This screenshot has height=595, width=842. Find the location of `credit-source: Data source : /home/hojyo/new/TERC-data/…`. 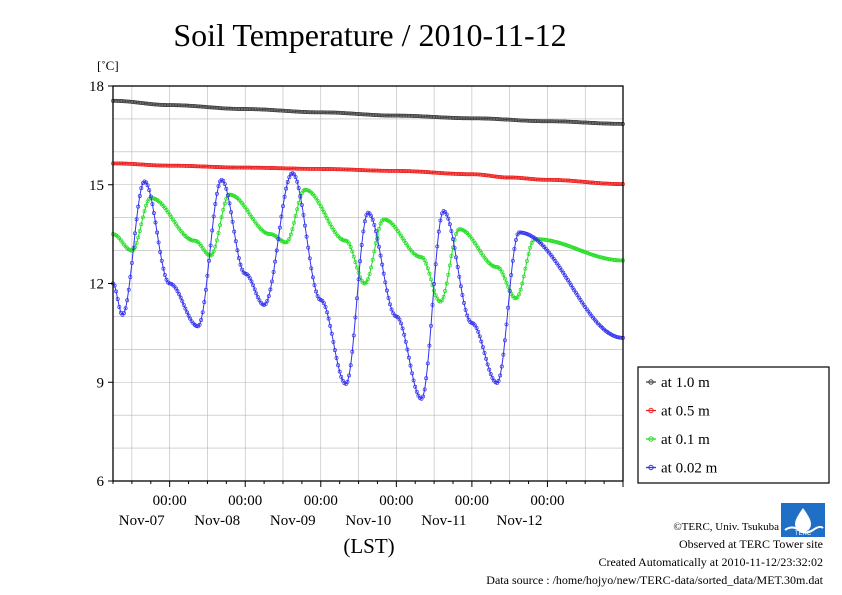

credit-source: Data source : /home/hojyo/new/TERC-data/… is located at coordinates (654, 580).